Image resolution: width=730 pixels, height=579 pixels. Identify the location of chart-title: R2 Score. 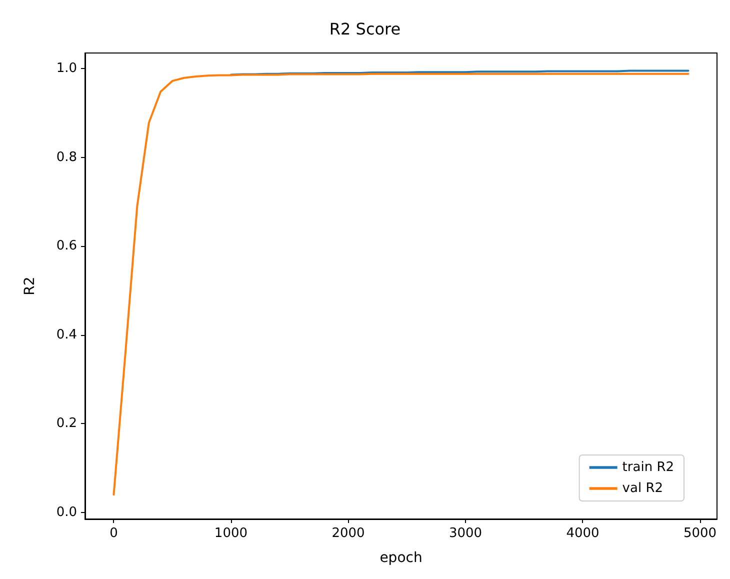
(365, 29).